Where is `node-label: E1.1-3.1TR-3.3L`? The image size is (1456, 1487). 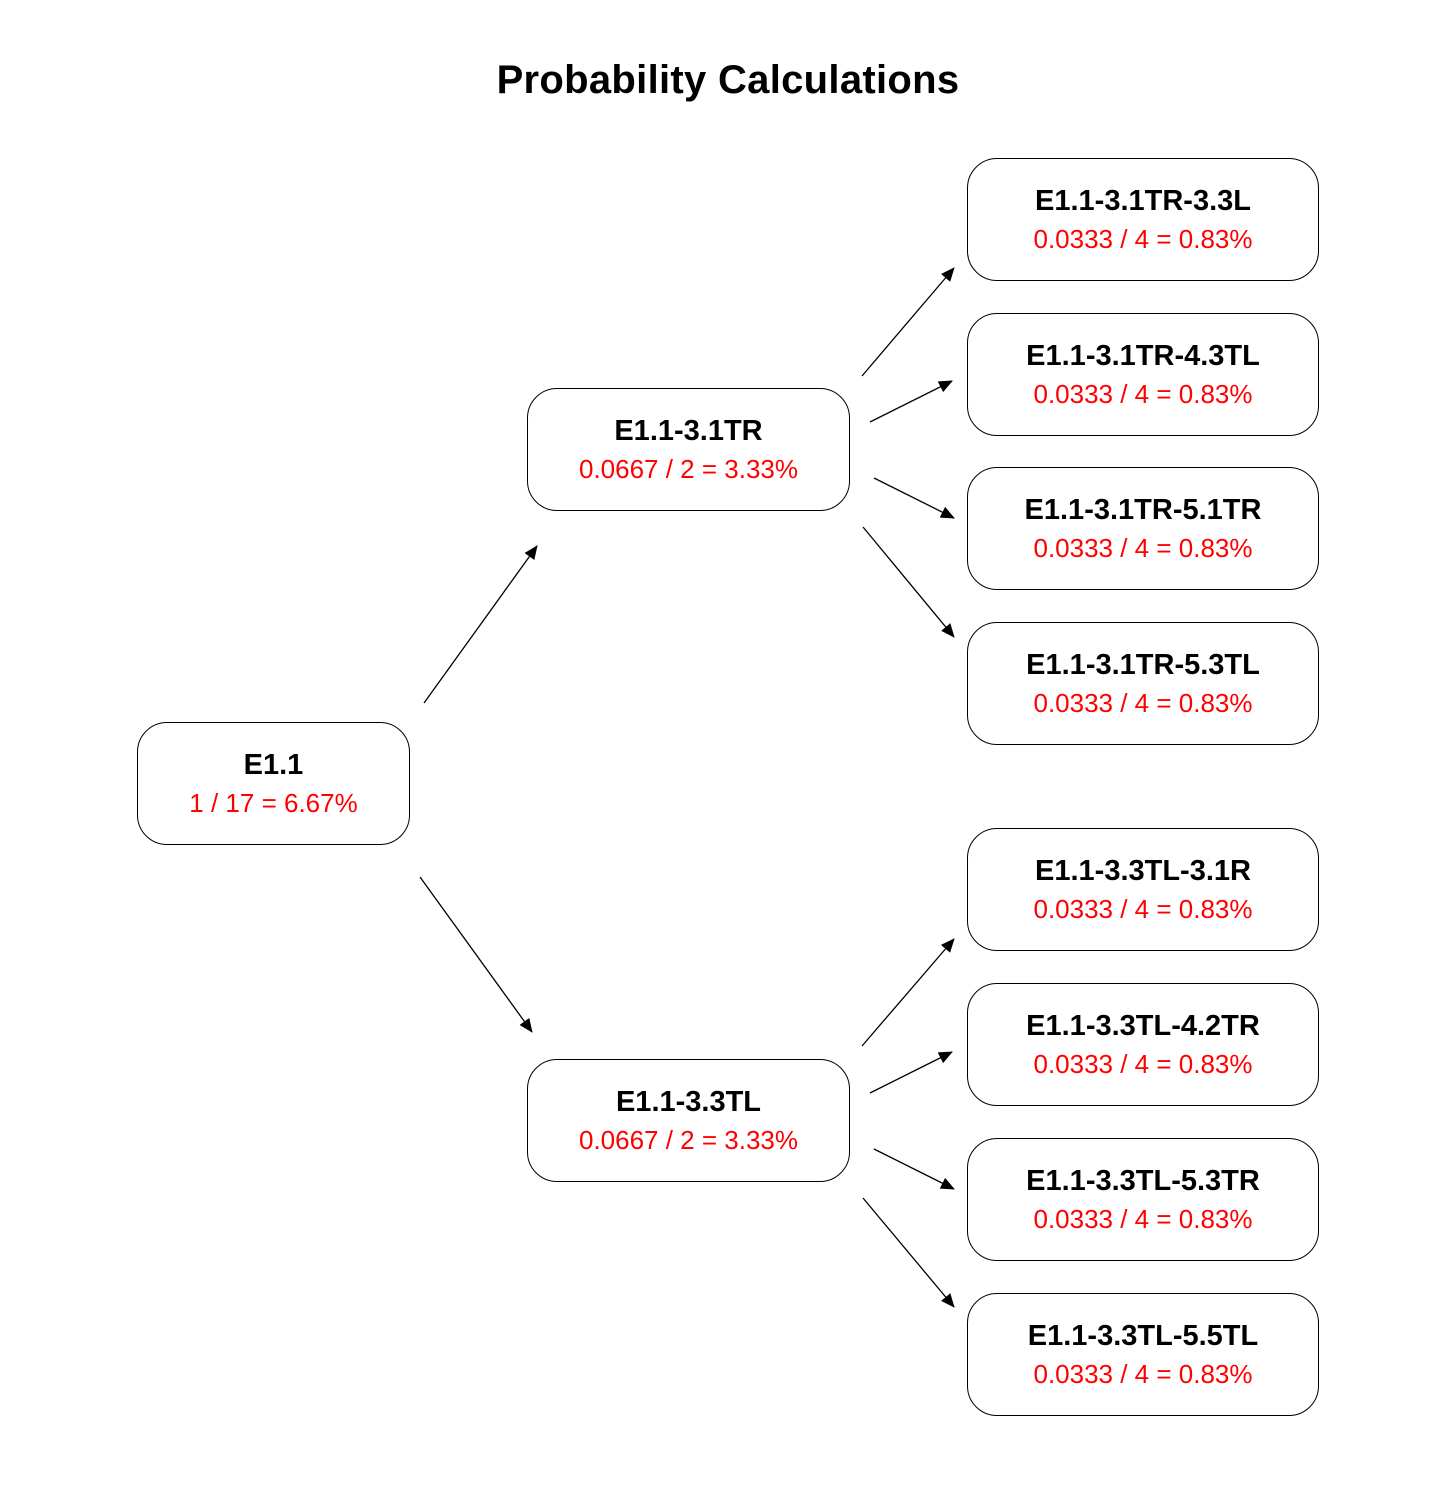
node-label: E1.1-3.1TR-3.3L is located at coordinates (1143, 200).